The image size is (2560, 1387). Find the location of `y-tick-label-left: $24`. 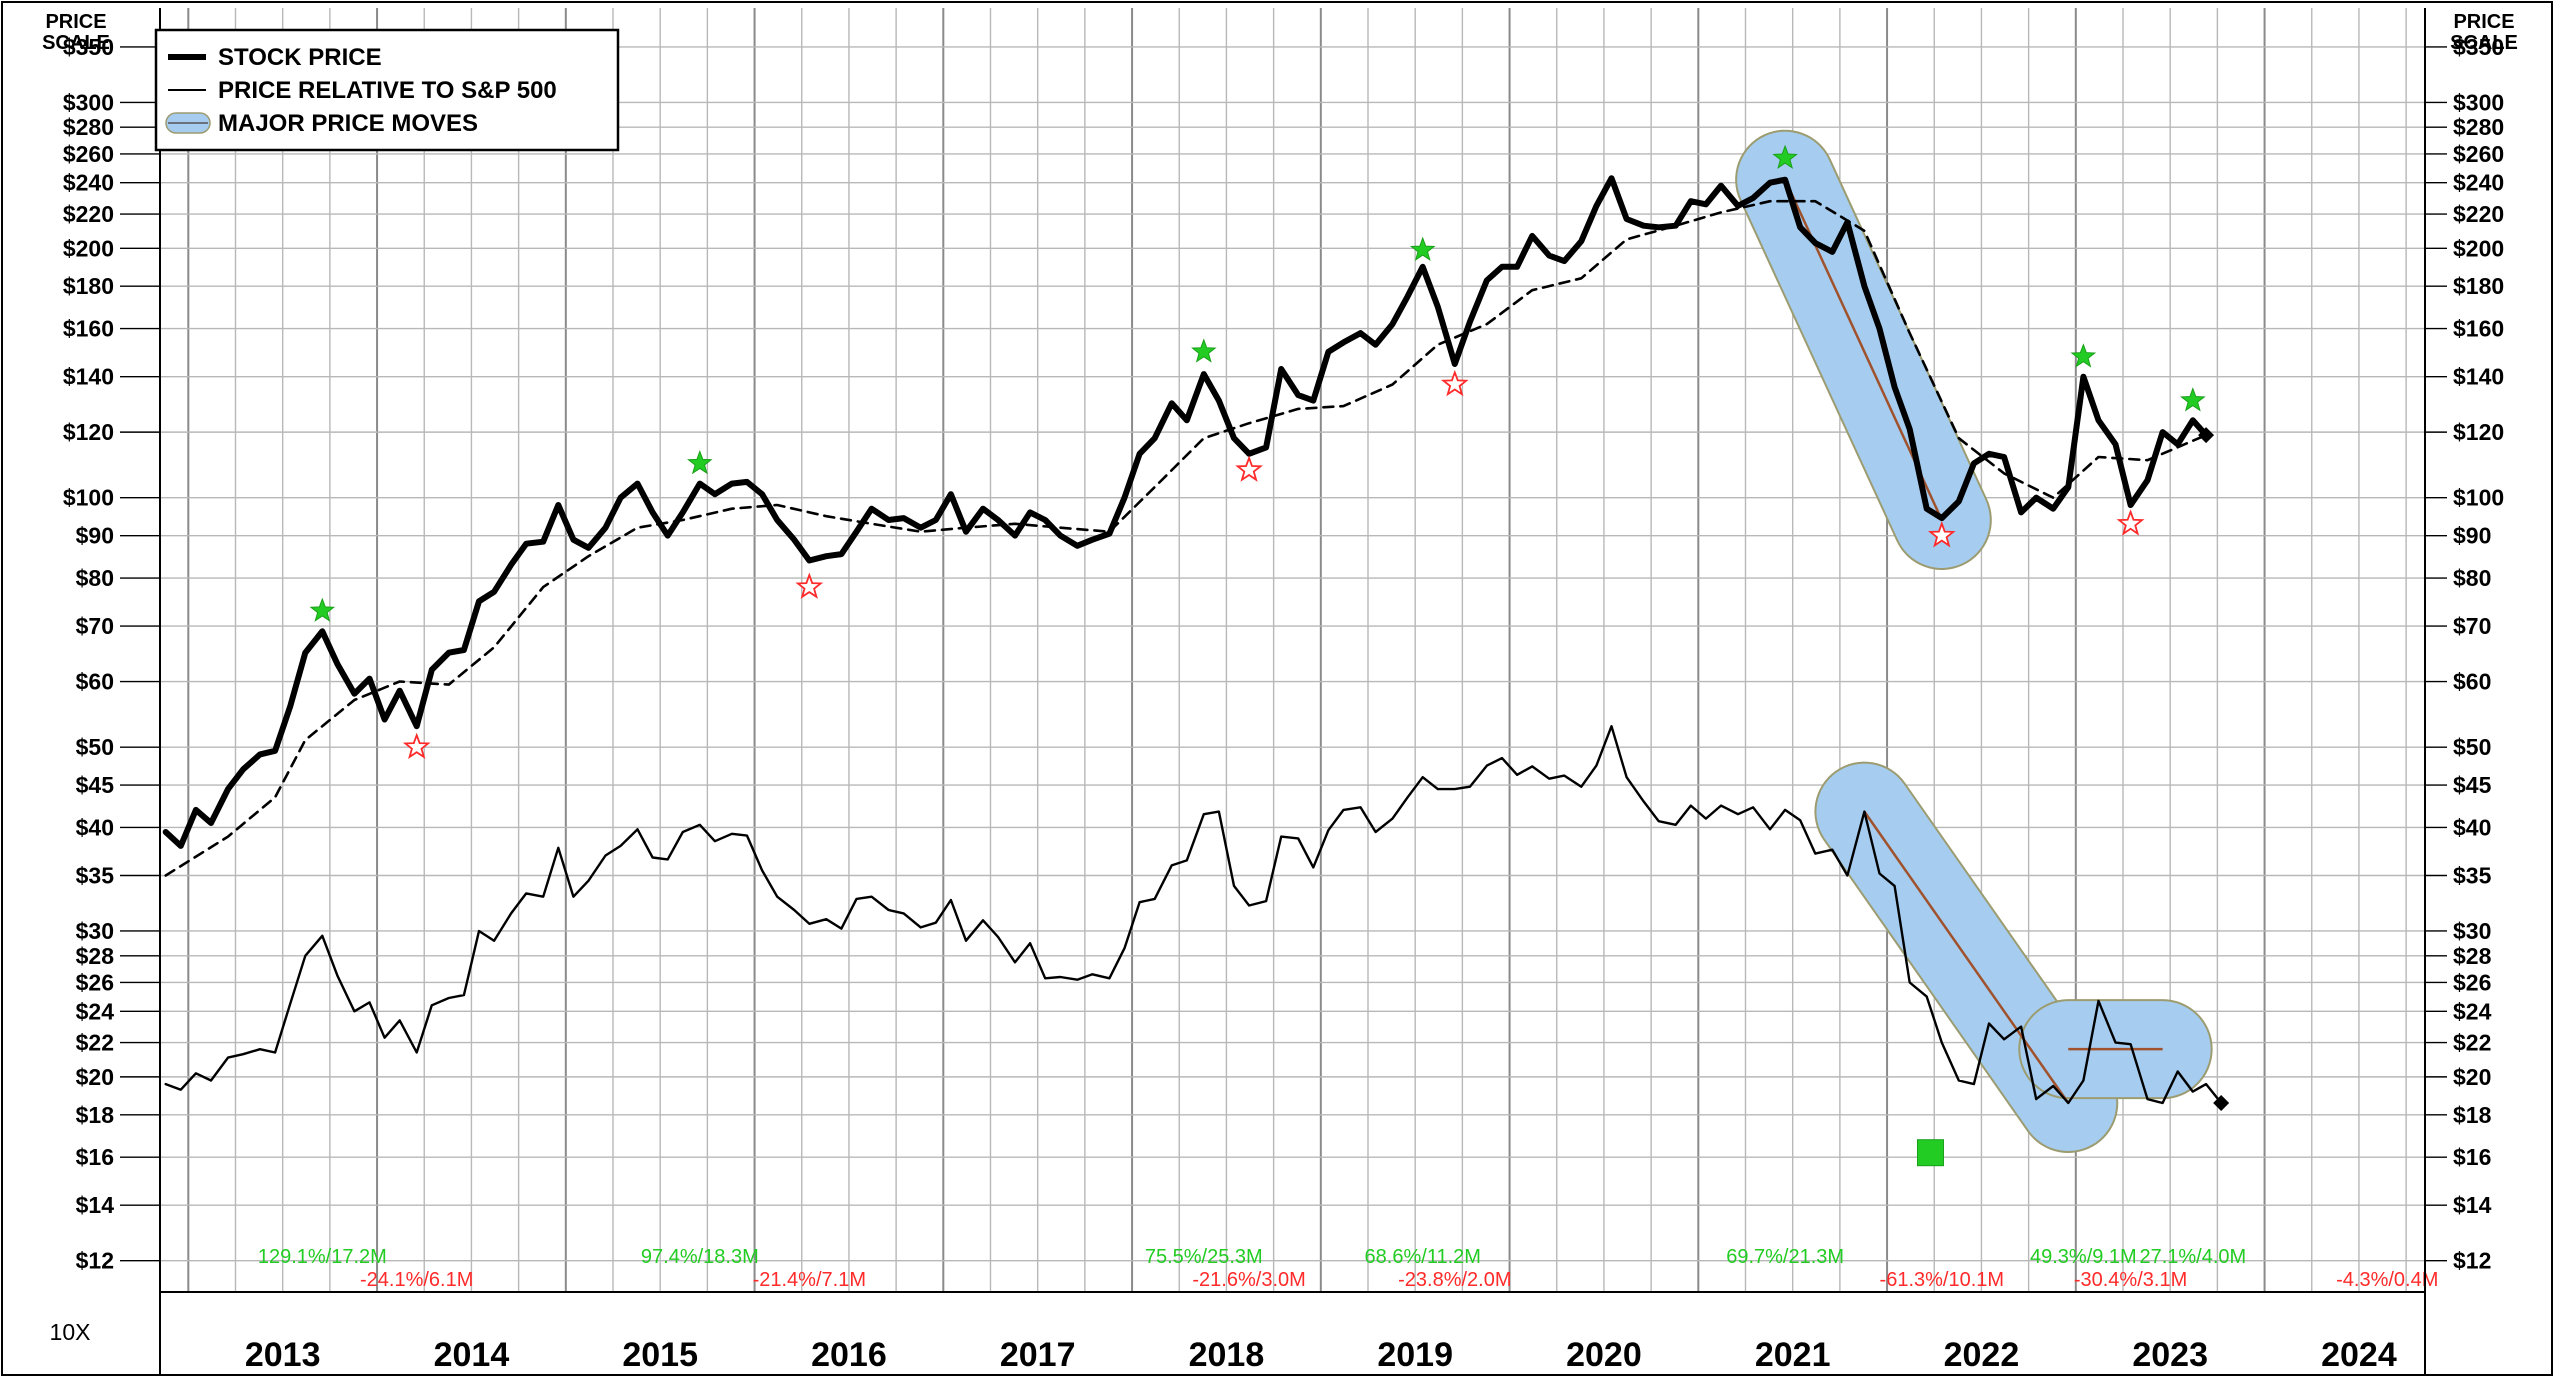

y-tick-label-left: $24 is located at coordinates (95, 1011).